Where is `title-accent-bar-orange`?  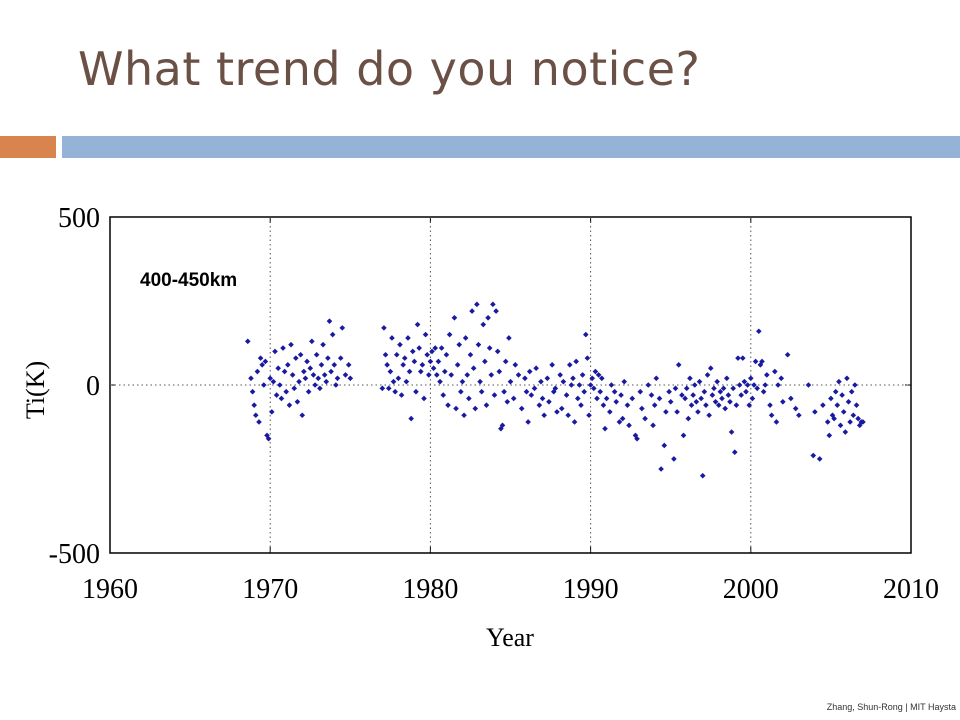 title-accent-bar-orange is located at coordinates (28, 147).